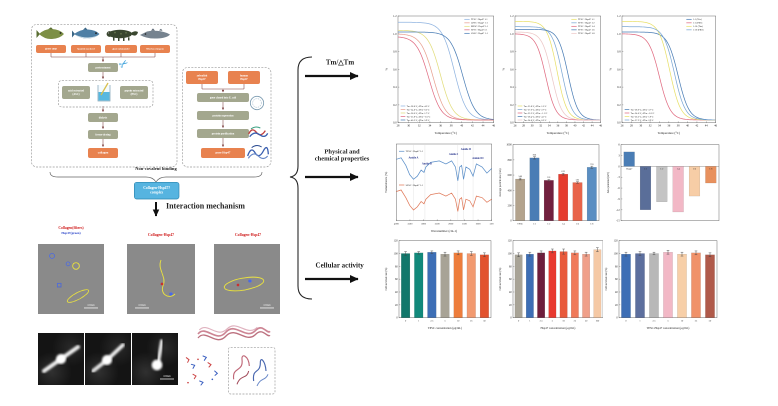  Describe the element at coordinates (535, 106) in the screenshot. I see `svg-text: Tm=35.8°C, ΔTm=1.5°C` at that location.